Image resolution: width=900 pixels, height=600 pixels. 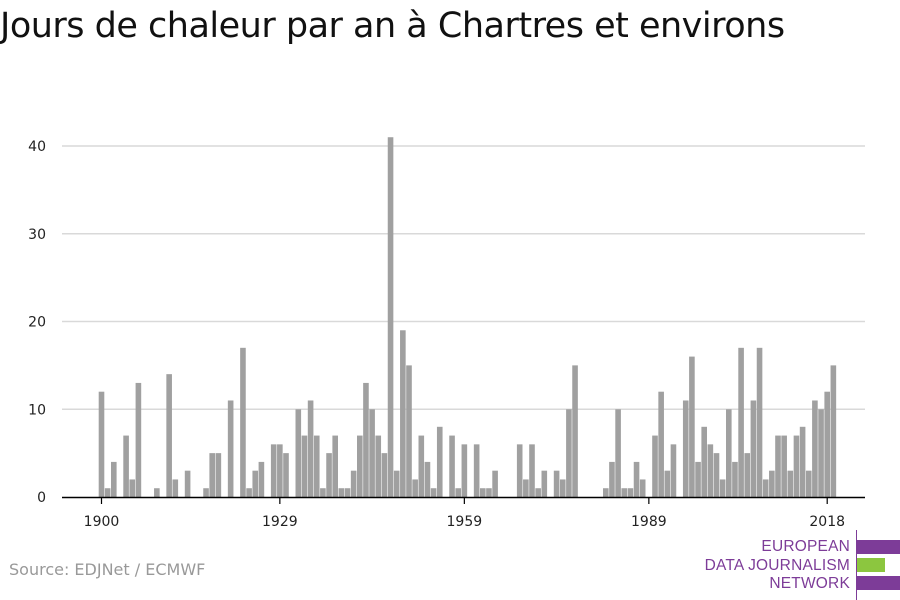 What do you see at coordinates (753, 448) in the screenshot?
I see `bar-2006` at bounding box center [753, 448].